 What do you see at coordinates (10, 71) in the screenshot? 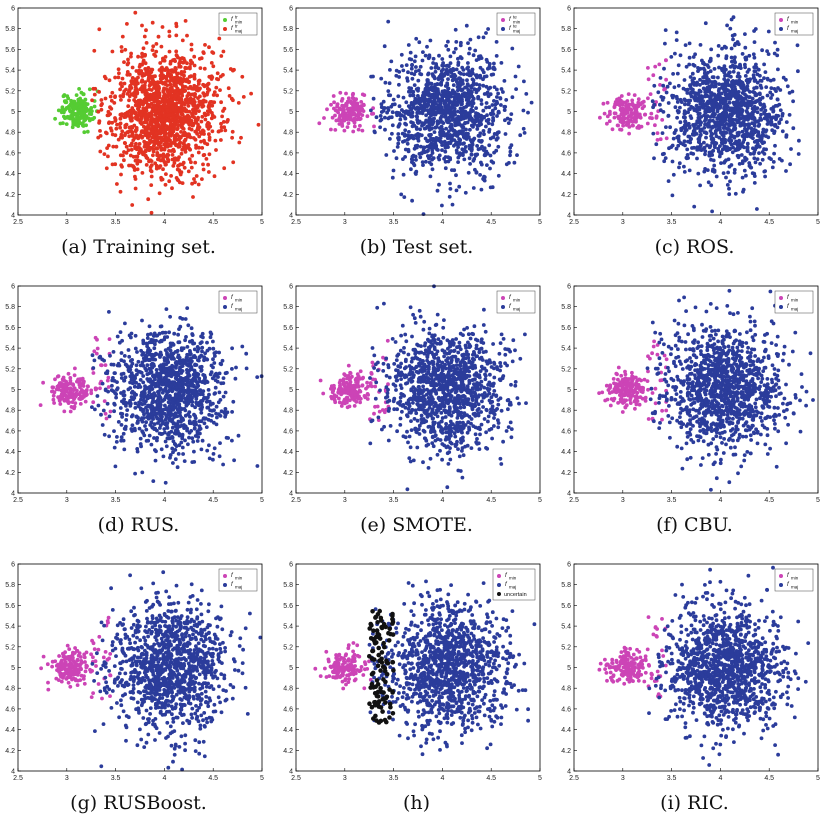
I see `y-tick-label: 5.4` at bounding box center [10, 71].